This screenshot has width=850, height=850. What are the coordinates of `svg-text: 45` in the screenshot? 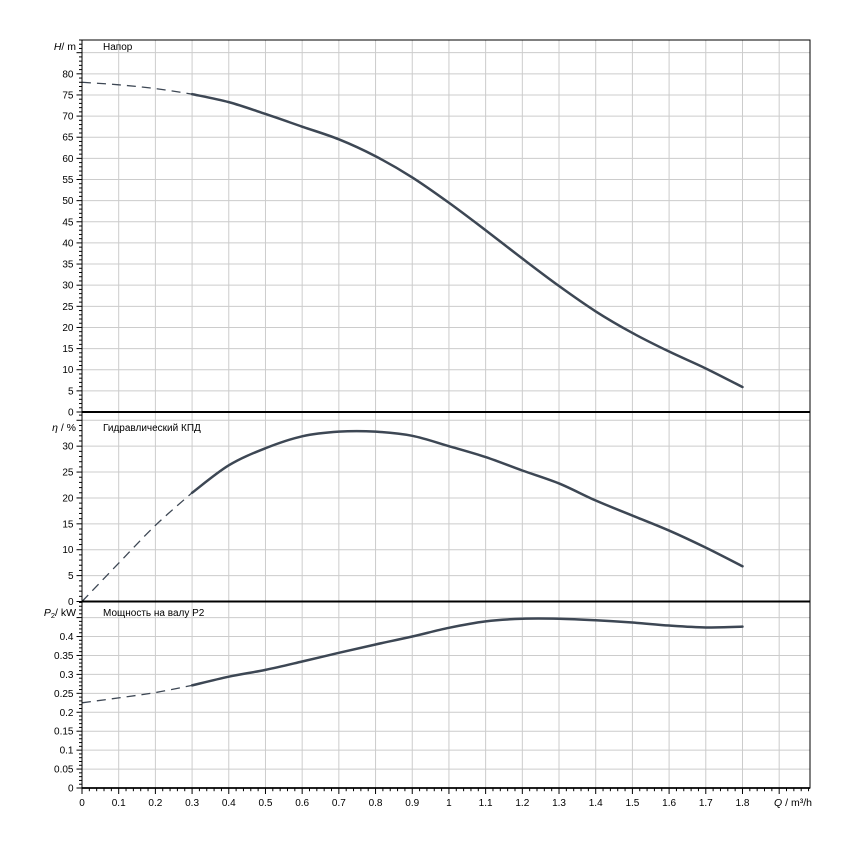 It's located at (68, 222).